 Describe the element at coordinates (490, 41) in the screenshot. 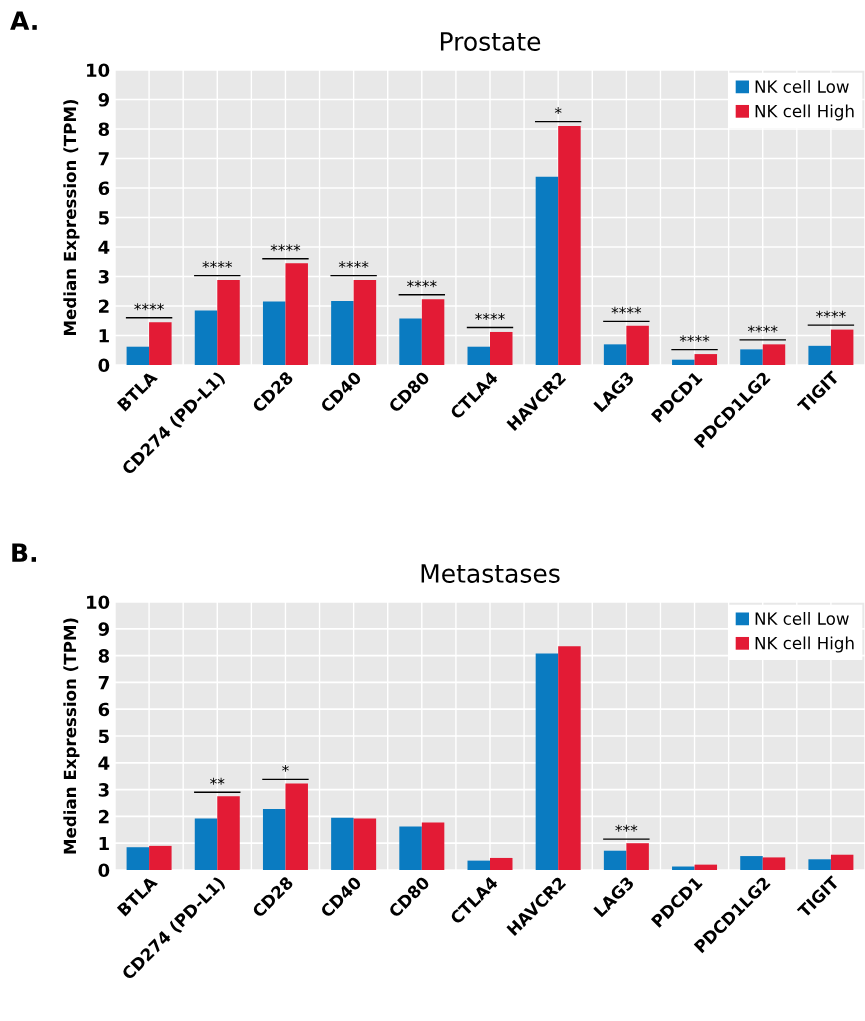

I see `chart-title: Prostate` at that location.